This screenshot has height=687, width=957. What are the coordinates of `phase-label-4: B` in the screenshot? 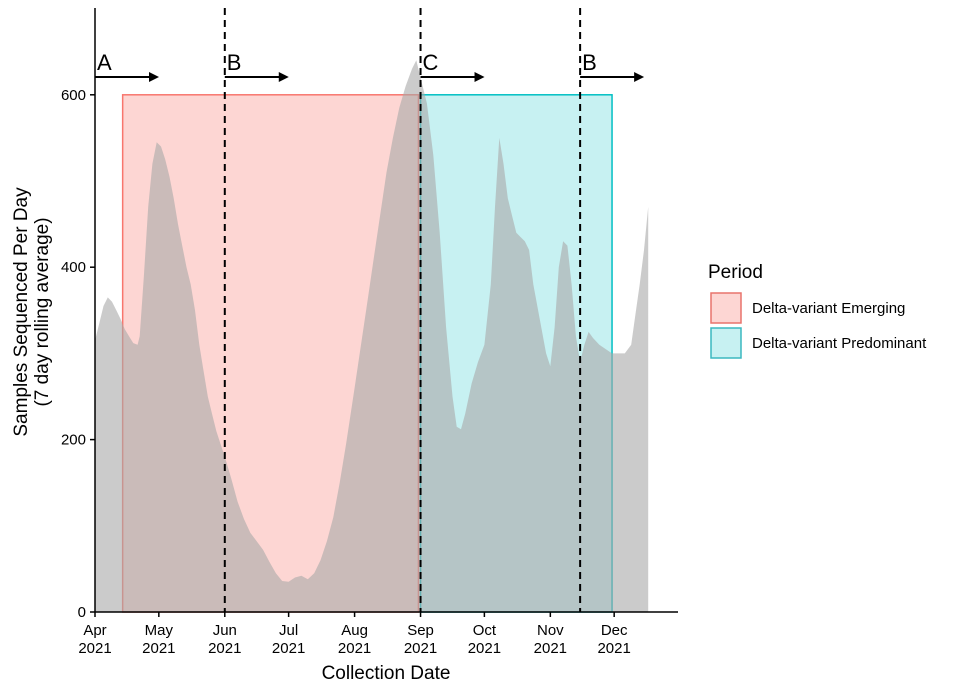 It's located at (589, 62).